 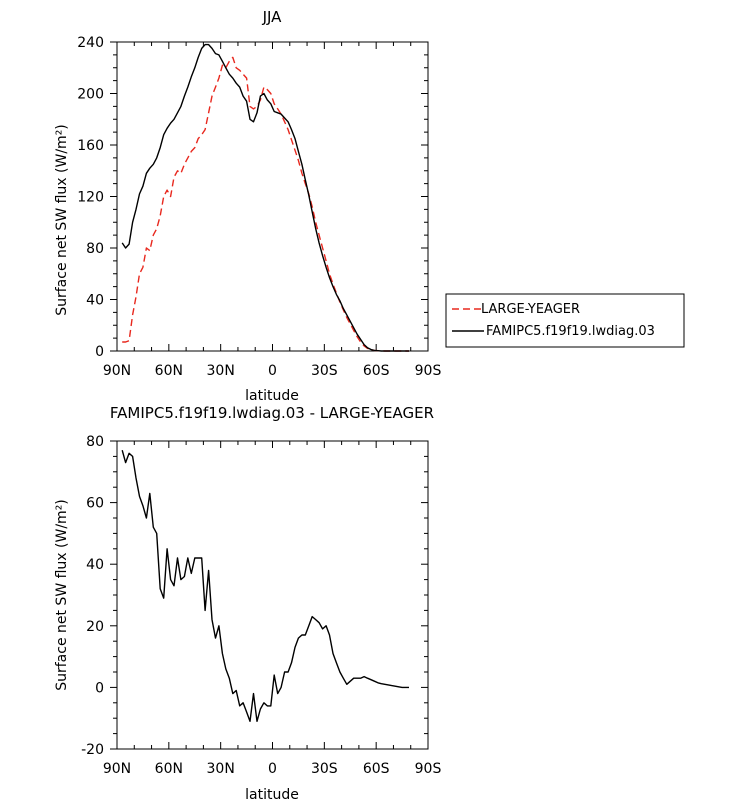 I want to click on top-y-tick-label: 120, so click(x=90, y=198).